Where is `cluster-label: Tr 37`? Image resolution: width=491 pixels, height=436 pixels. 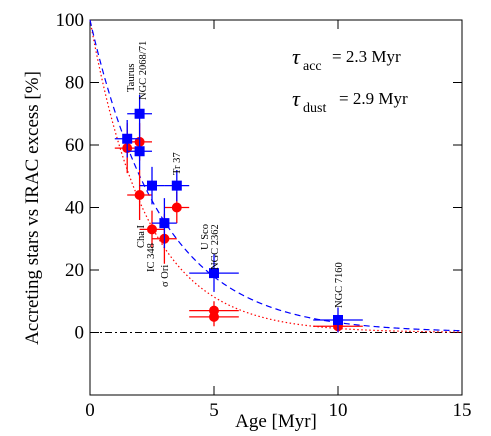
cluster-label: Tr 37 is located at coordinates (177, 163).